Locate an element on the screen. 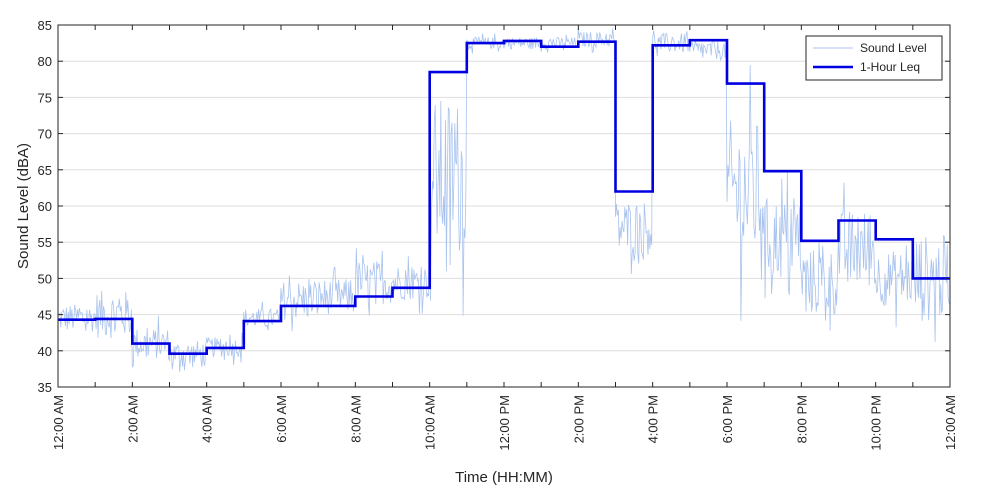  x-tick-label: 4:00 AM is located at coordinates (207, 419).